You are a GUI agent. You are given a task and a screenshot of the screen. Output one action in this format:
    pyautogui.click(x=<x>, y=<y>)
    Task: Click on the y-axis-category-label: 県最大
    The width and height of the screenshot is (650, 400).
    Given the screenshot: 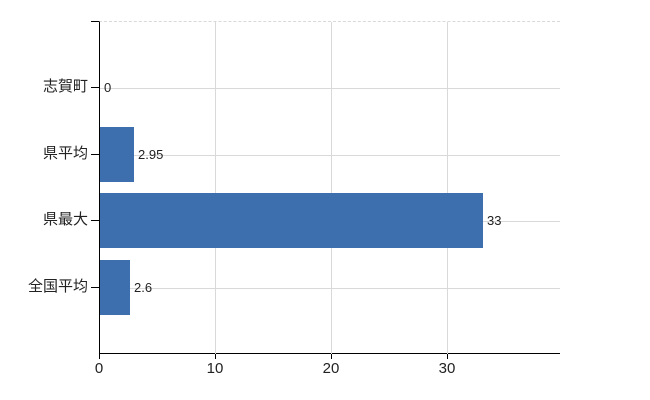 What is the action you would take?
    pyautogui.click(x=65, y=219)
    